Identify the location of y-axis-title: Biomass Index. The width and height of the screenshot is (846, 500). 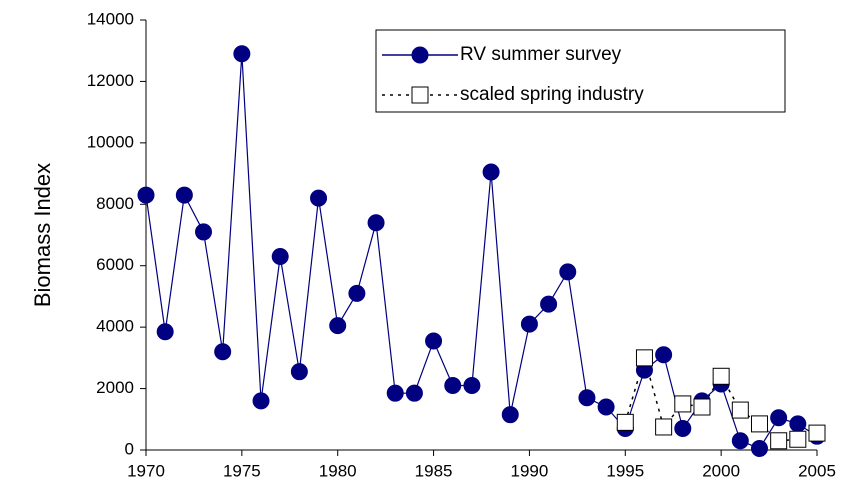
(42, 235).